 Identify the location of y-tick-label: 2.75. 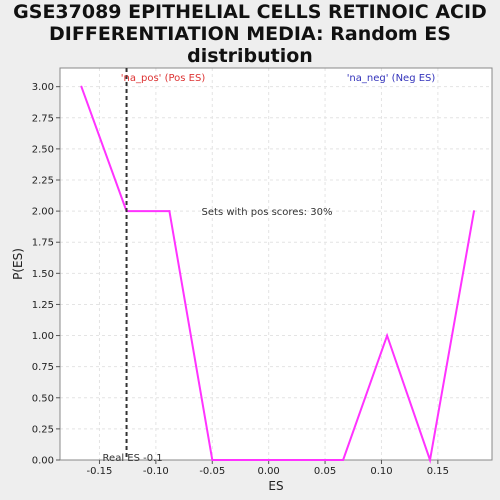
(43, 118).